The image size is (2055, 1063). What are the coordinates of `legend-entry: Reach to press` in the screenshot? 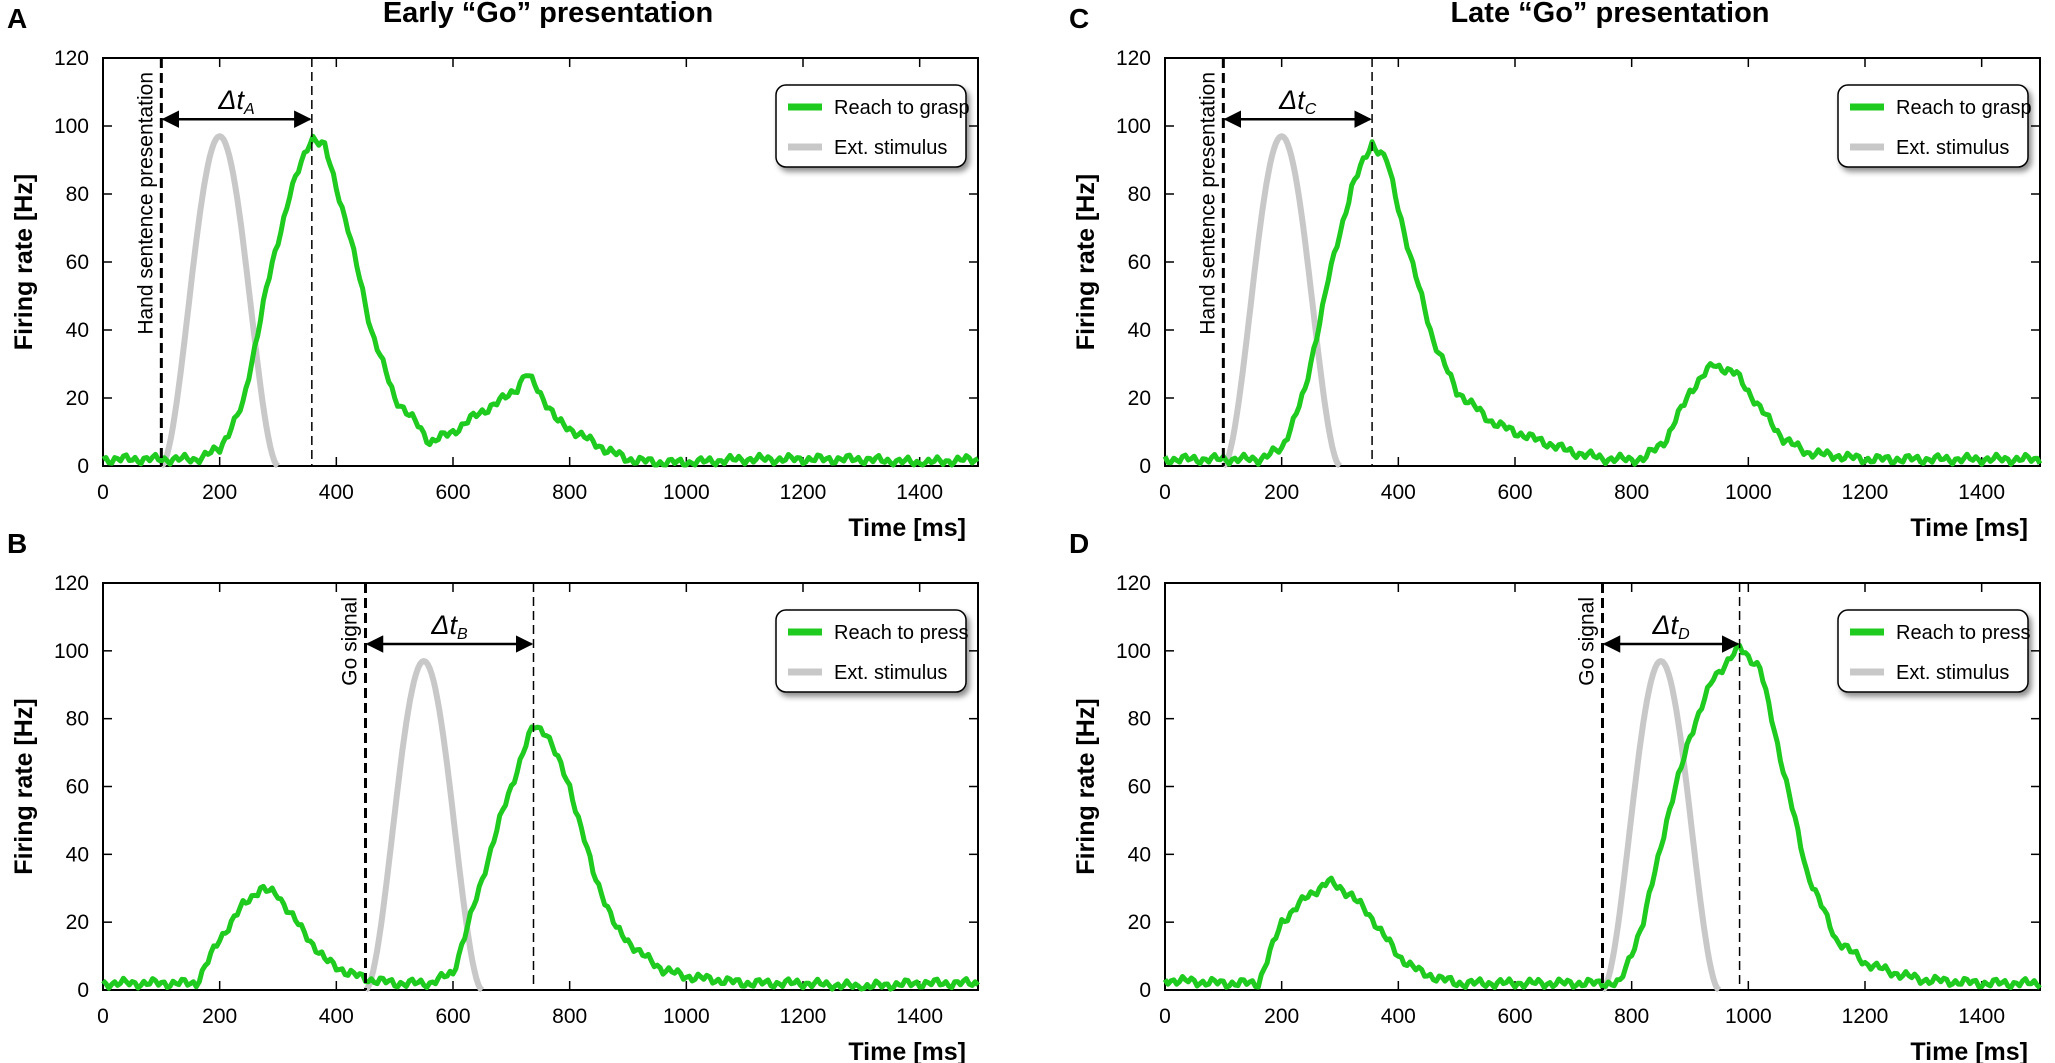 It's located at (901, 633).